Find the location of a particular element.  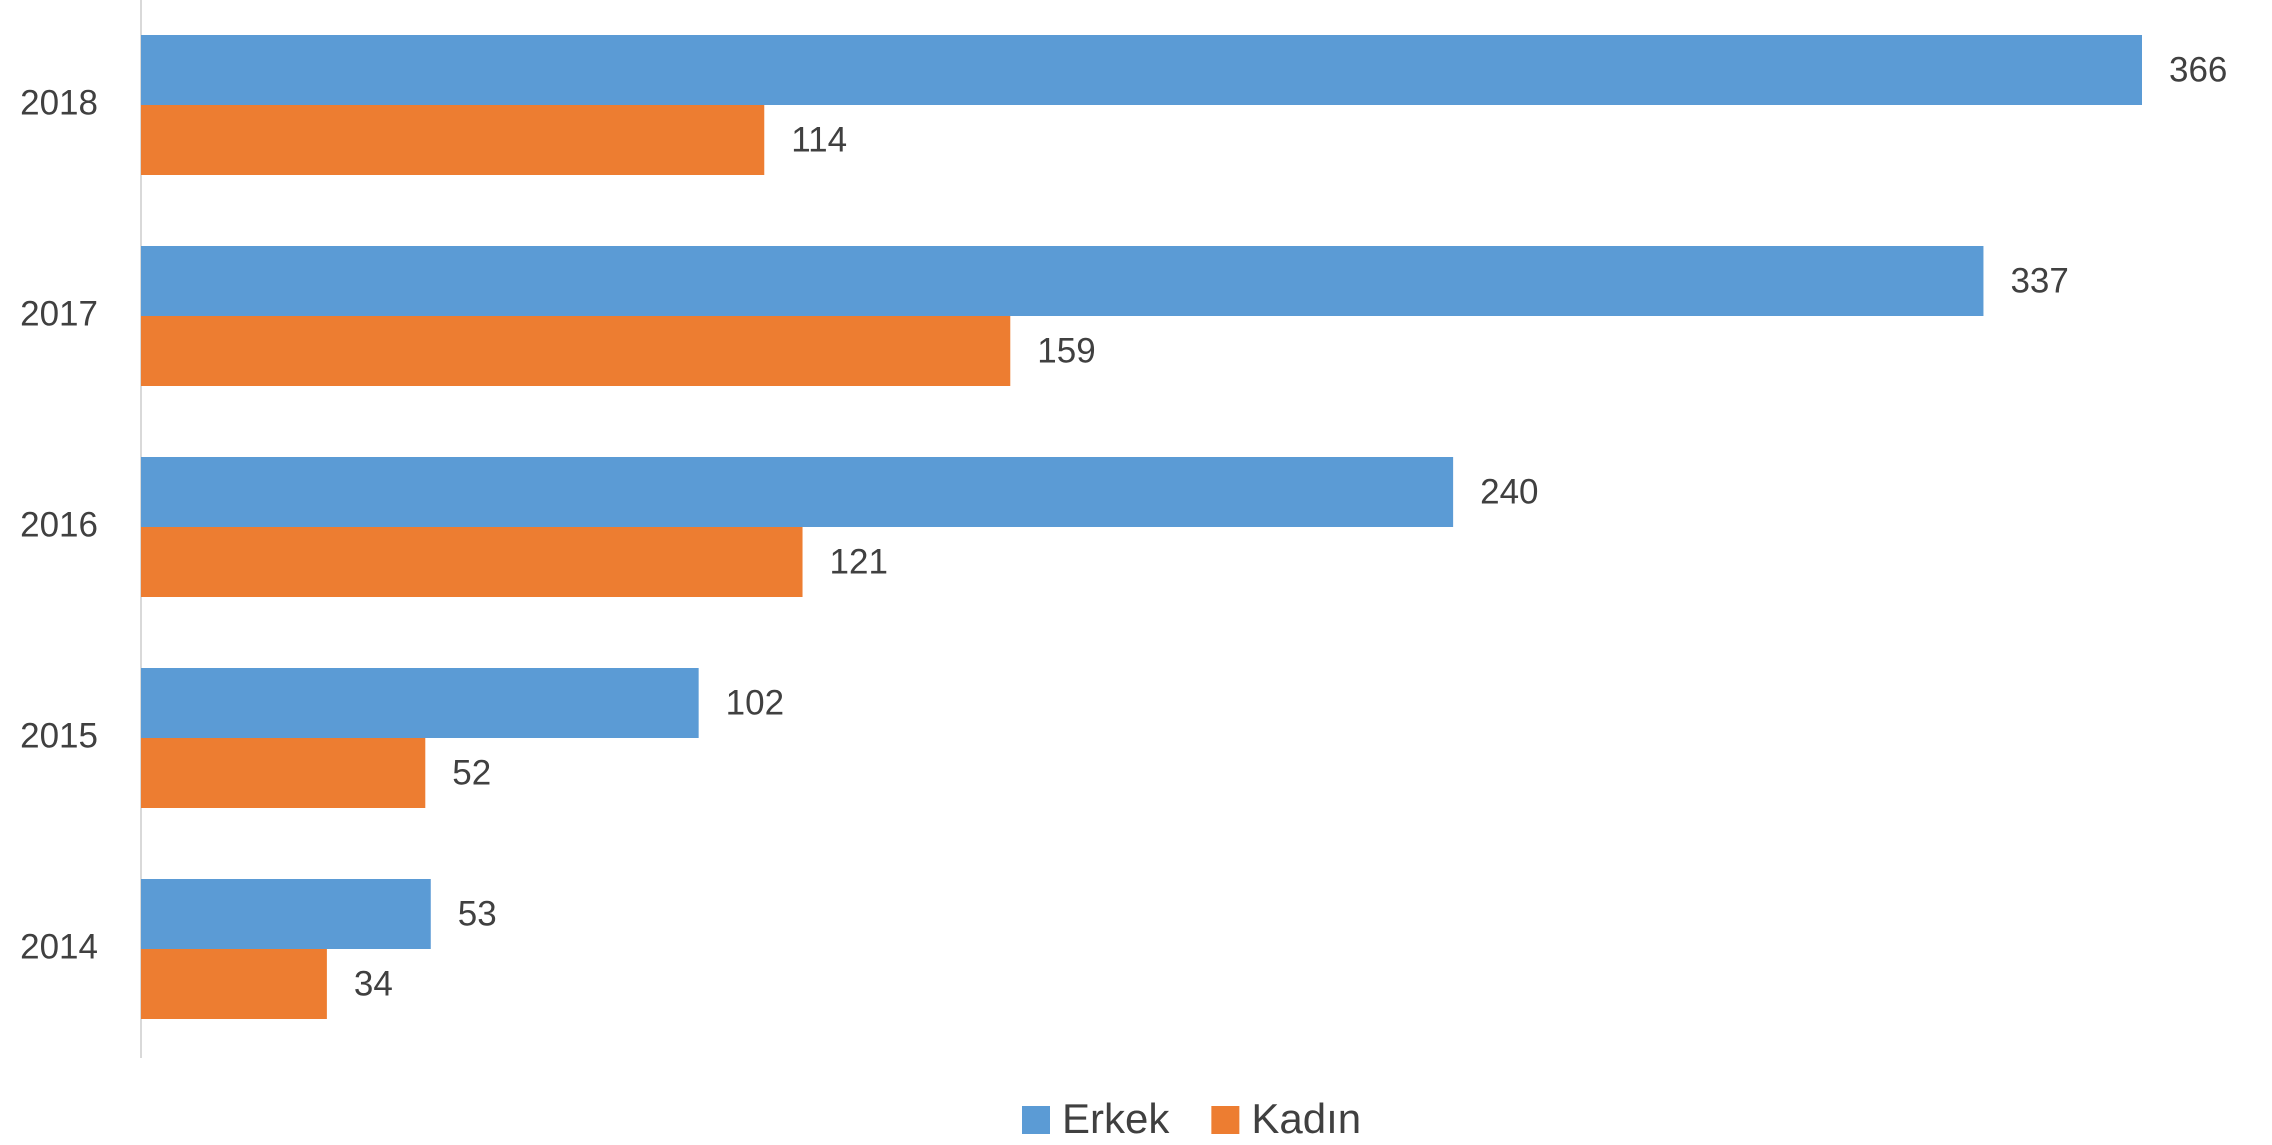

bar-kad-n-2015 is located at coordinates (283, 773).